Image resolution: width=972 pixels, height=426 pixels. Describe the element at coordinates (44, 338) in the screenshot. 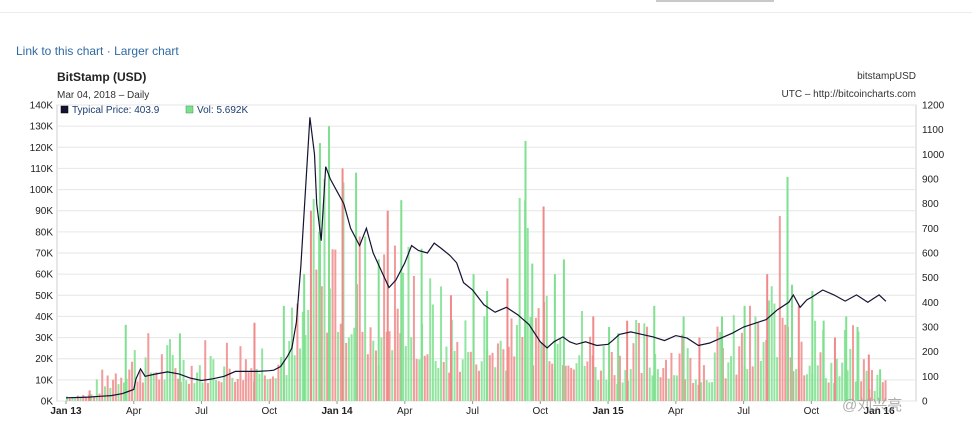

I see `left-tick-label: 30K` at that location.